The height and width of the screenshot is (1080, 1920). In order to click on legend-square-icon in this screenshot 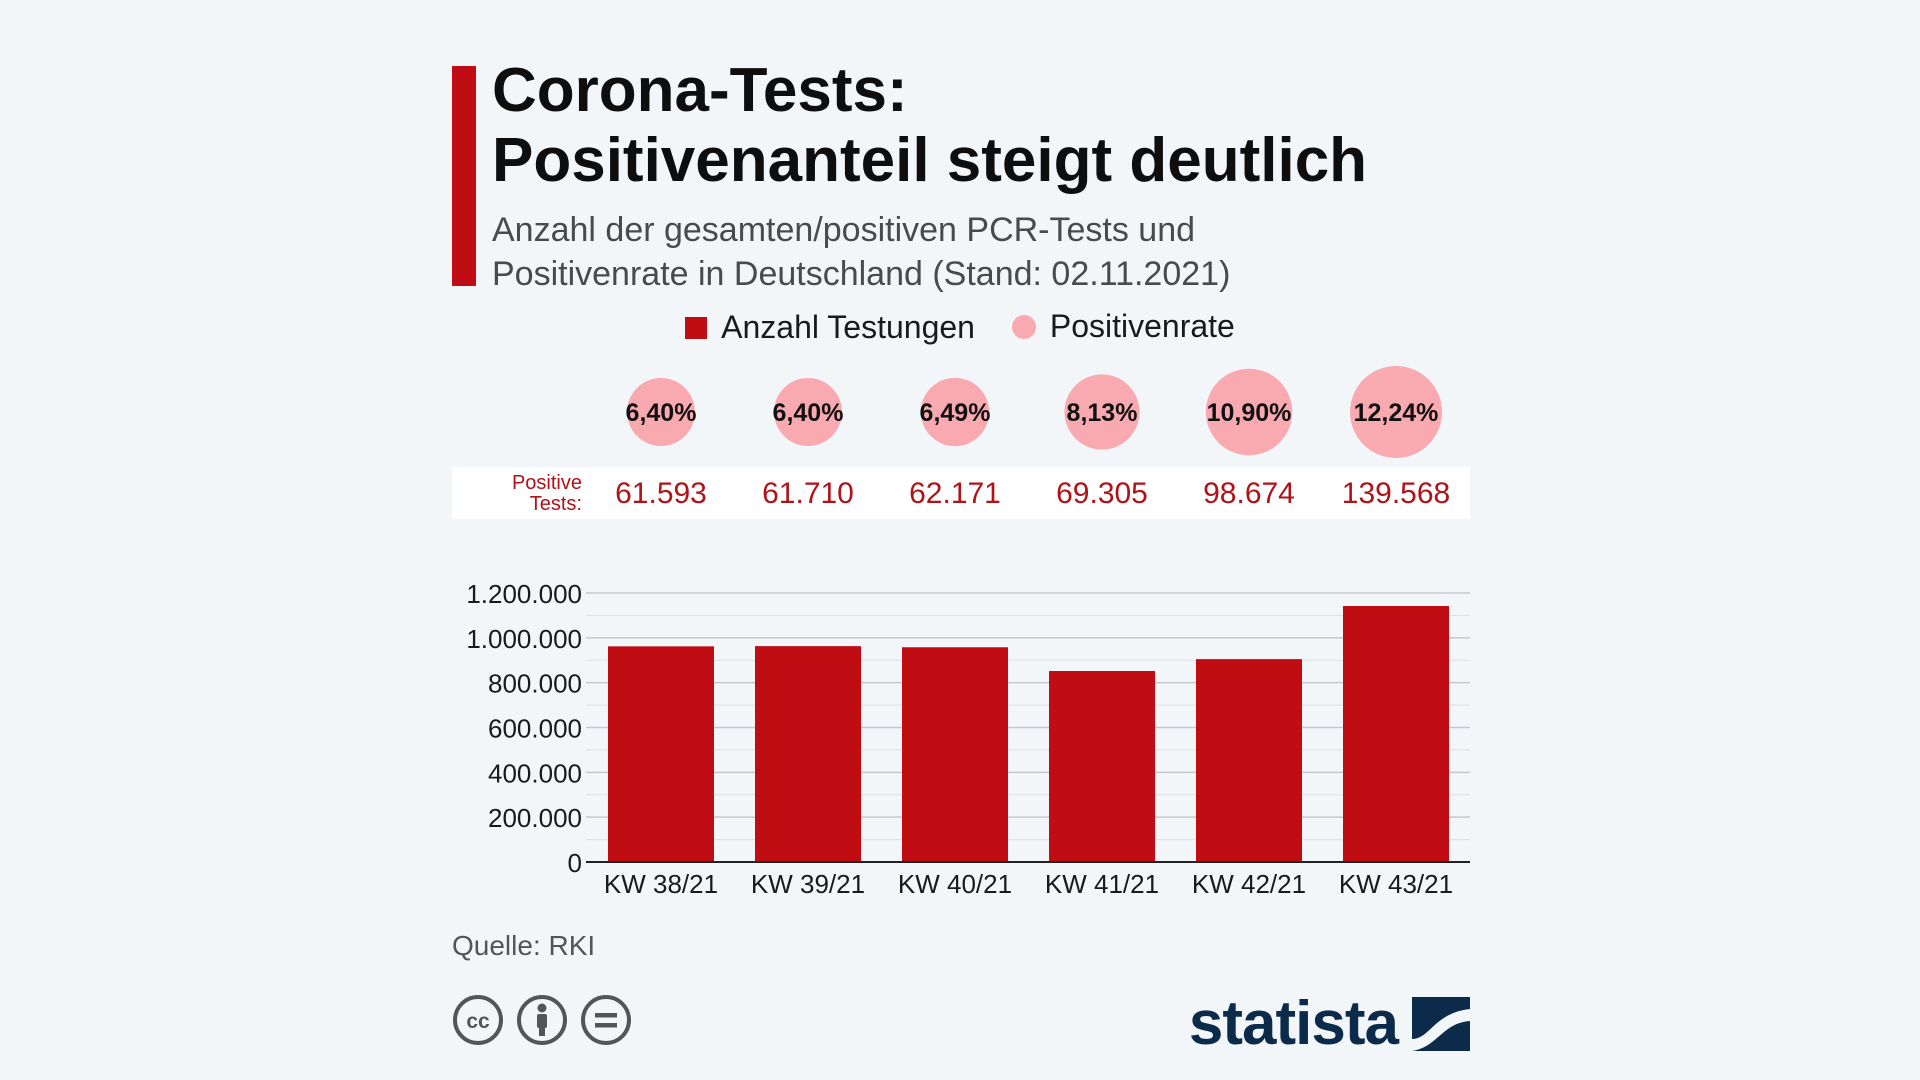, I will do `click(696, 327)`.